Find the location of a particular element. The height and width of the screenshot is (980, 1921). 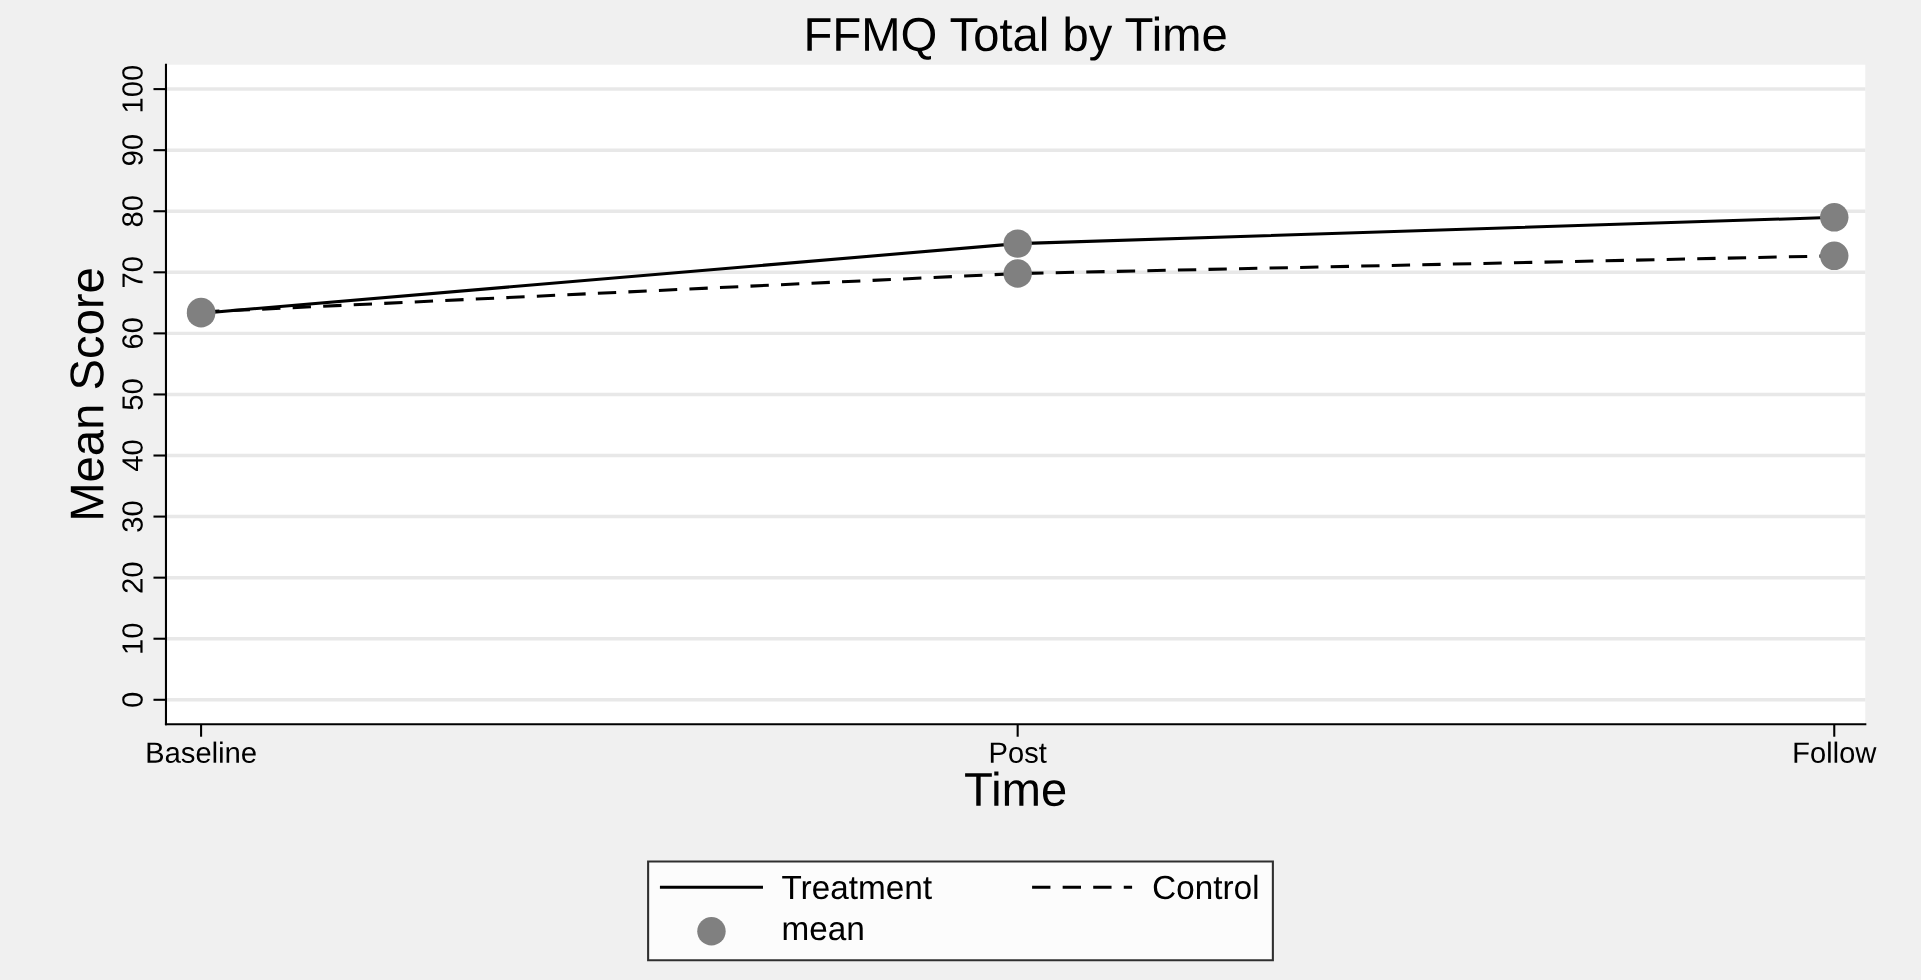

x-tick-label: Post is located at coordinates (1018, 753).